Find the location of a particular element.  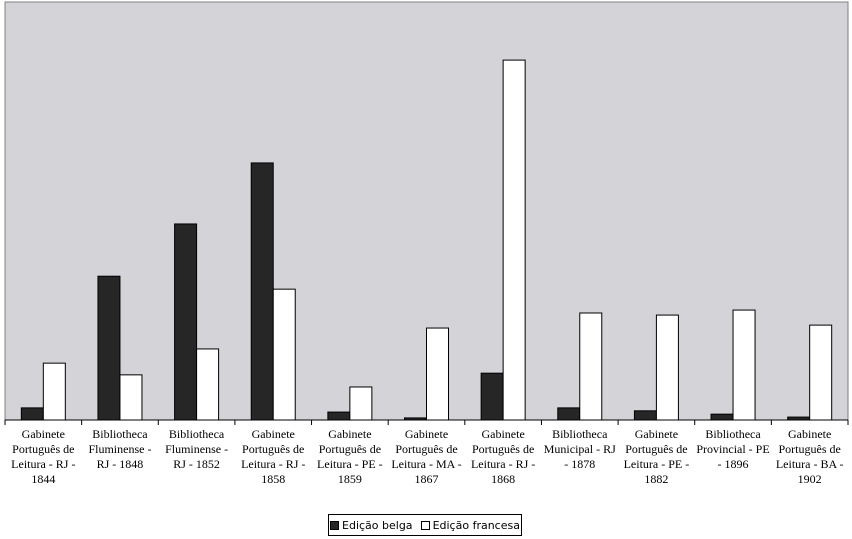

legend-item: Edição belga is located at coordinates (371, 525).